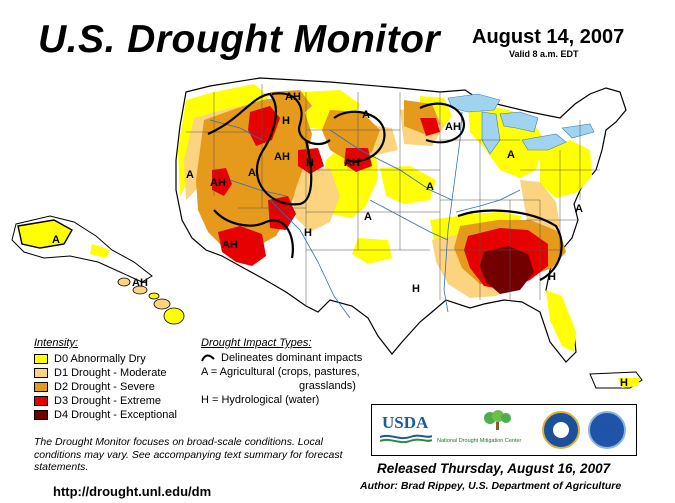  Describe the element at coordinates (41, 358) in the screenshot. I see `d0-swatch` at that location.